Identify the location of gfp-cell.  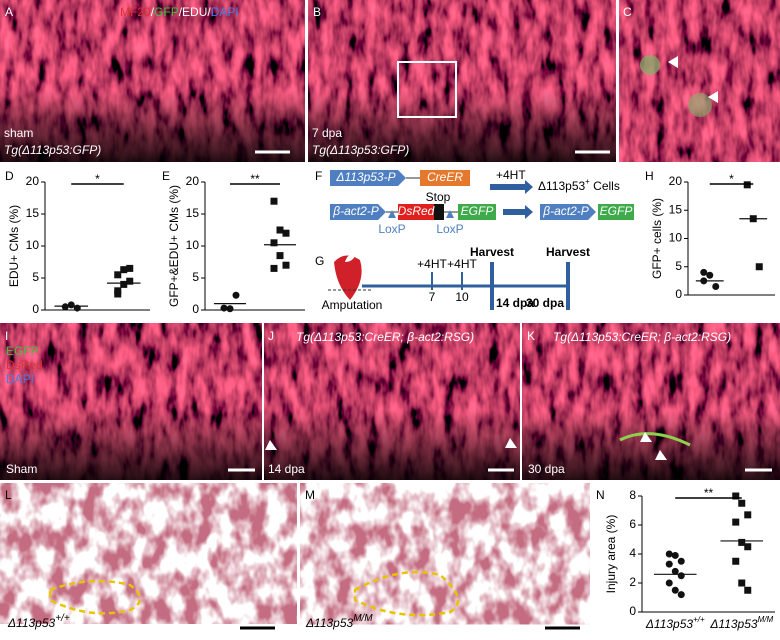
(700, 105).